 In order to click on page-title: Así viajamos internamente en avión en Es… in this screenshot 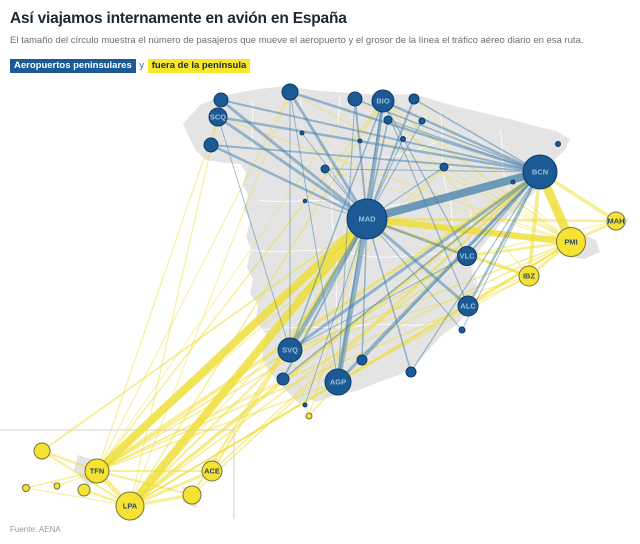, I will do `click(178, 18)`.